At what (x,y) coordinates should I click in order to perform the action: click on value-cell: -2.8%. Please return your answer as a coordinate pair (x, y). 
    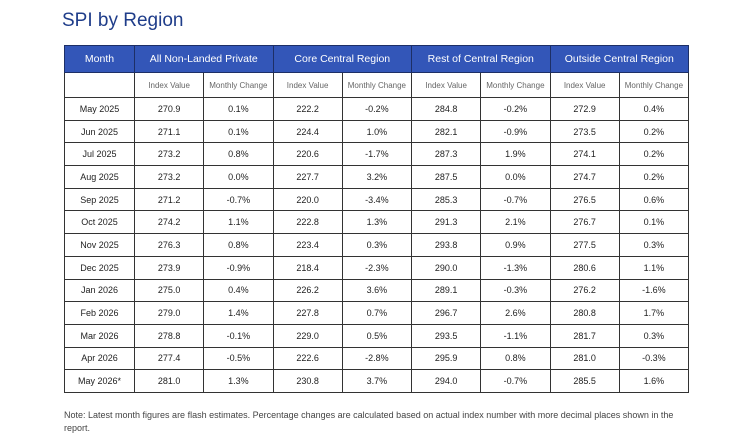
    Looking at the image, I should click on (377, 358).